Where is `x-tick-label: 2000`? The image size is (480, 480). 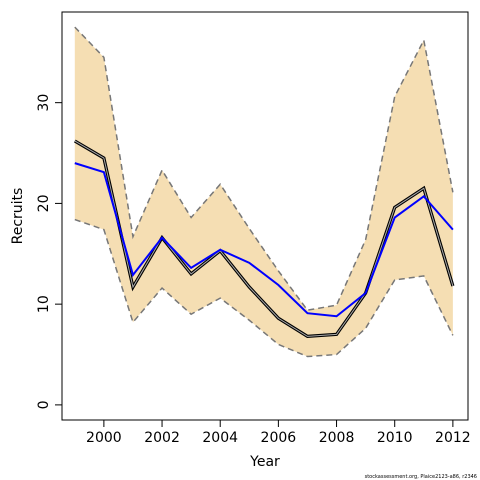
x-tick-label: 2000 is located at coordinates (104, 438).